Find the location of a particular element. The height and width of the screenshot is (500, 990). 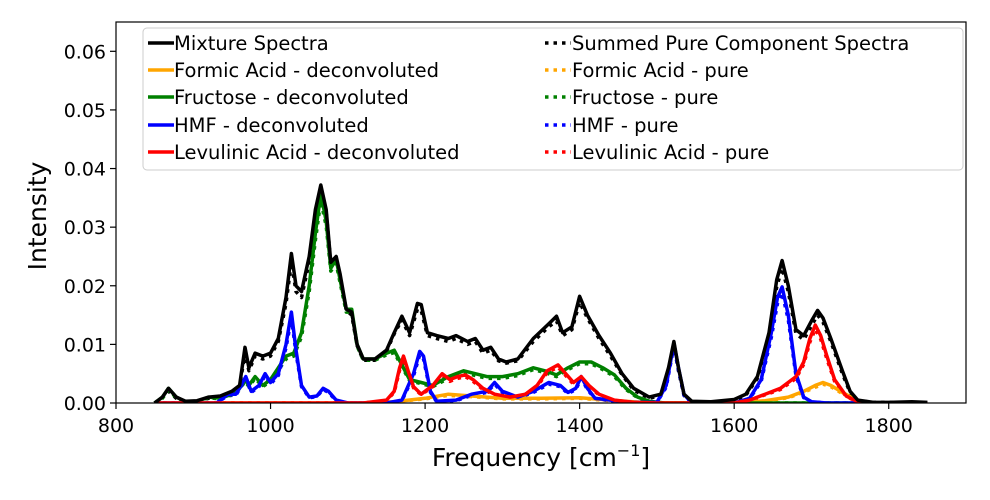

x-tick-label: 1600 is located at coordinates (734, 426).